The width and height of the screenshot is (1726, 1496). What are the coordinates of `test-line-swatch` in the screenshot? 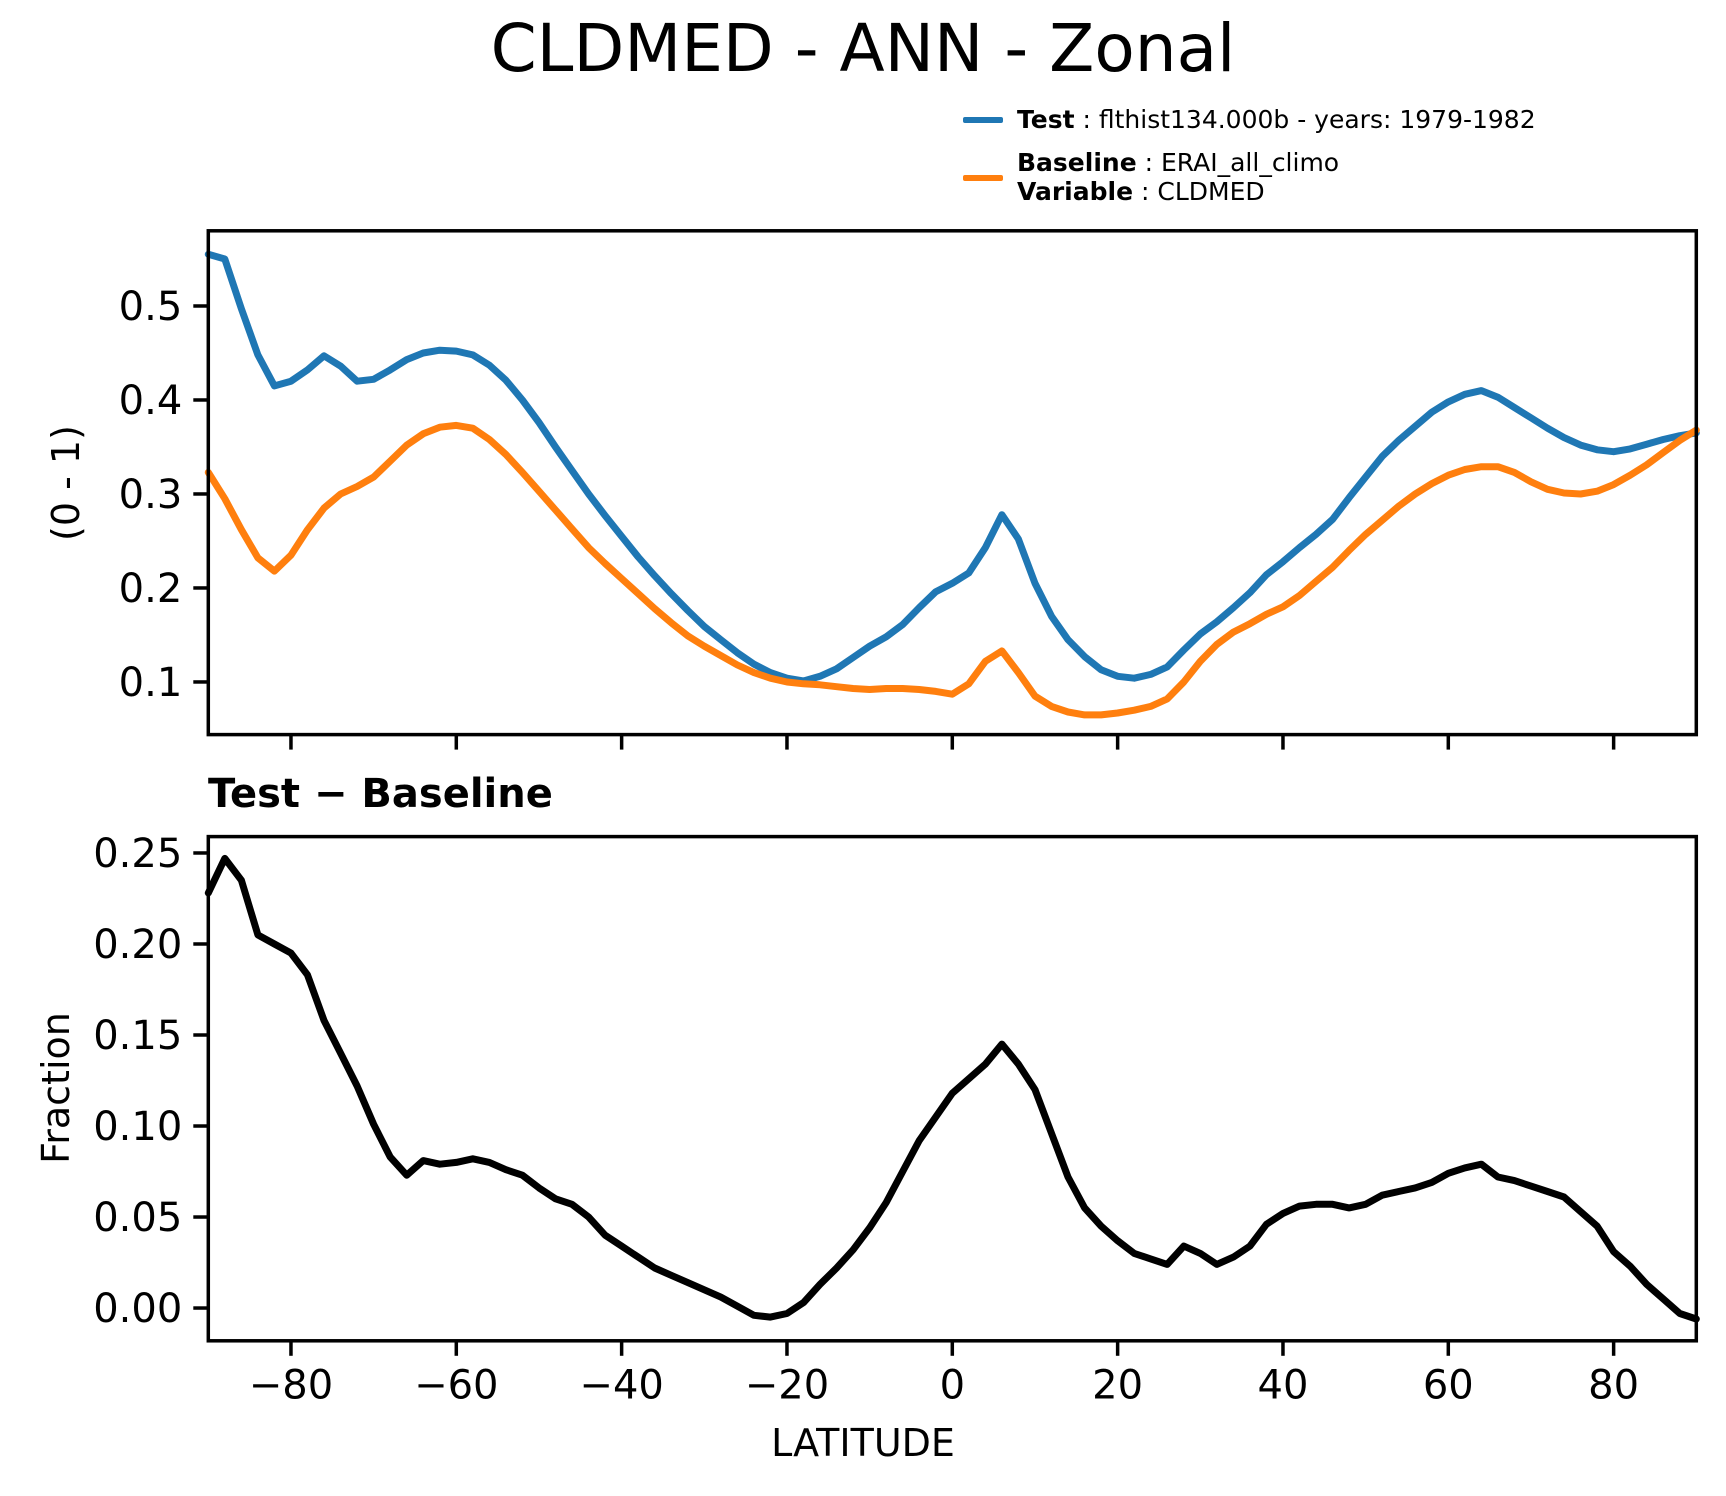 It's located at (983, 120).